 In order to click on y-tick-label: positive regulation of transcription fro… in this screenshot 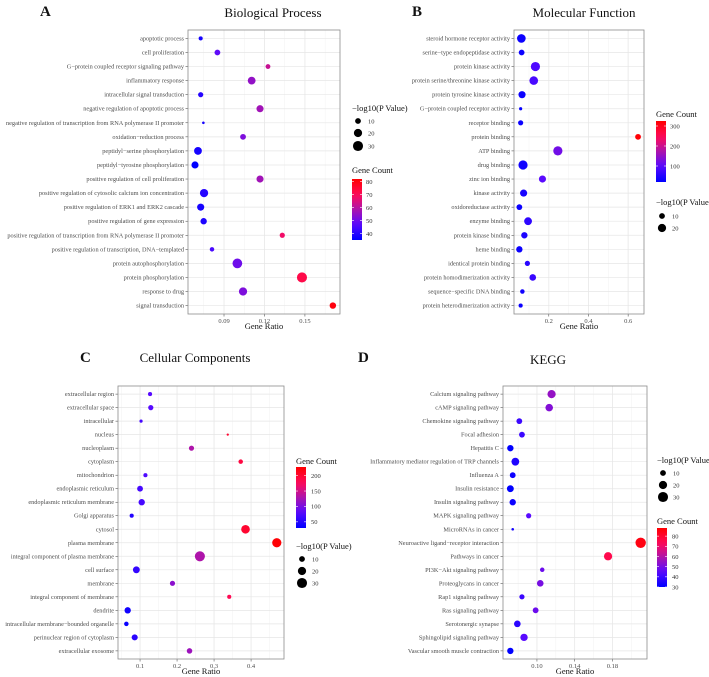, I will do `click(96, 235)`.